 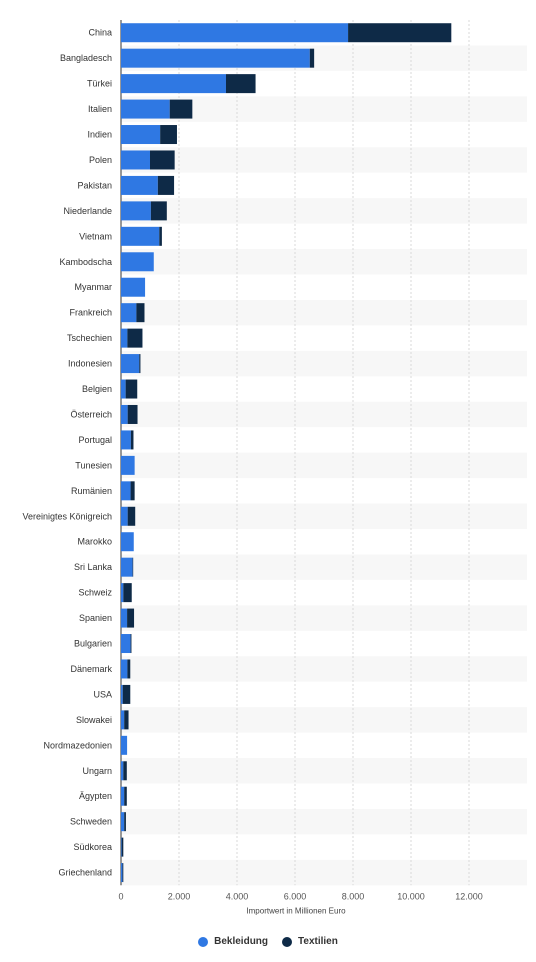 I want to click on x-tick-labels: 0 2.000 4.000 6.000 8.000 10.000 12.000, so click(x=300, y=896).